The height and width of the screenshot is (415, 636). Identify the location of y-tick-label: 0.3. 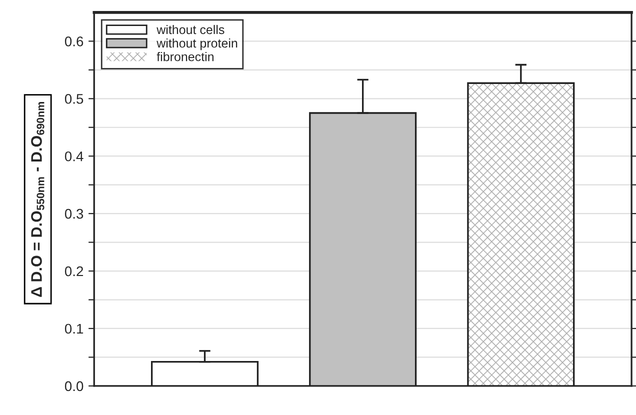
(74, 213).